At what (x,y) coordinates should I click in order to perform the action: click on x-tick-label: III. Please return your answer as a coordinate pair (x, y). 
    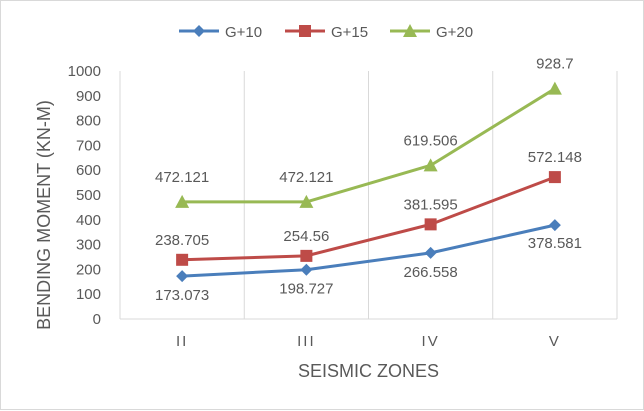
    Looking at the image, I should click on (306, 341).